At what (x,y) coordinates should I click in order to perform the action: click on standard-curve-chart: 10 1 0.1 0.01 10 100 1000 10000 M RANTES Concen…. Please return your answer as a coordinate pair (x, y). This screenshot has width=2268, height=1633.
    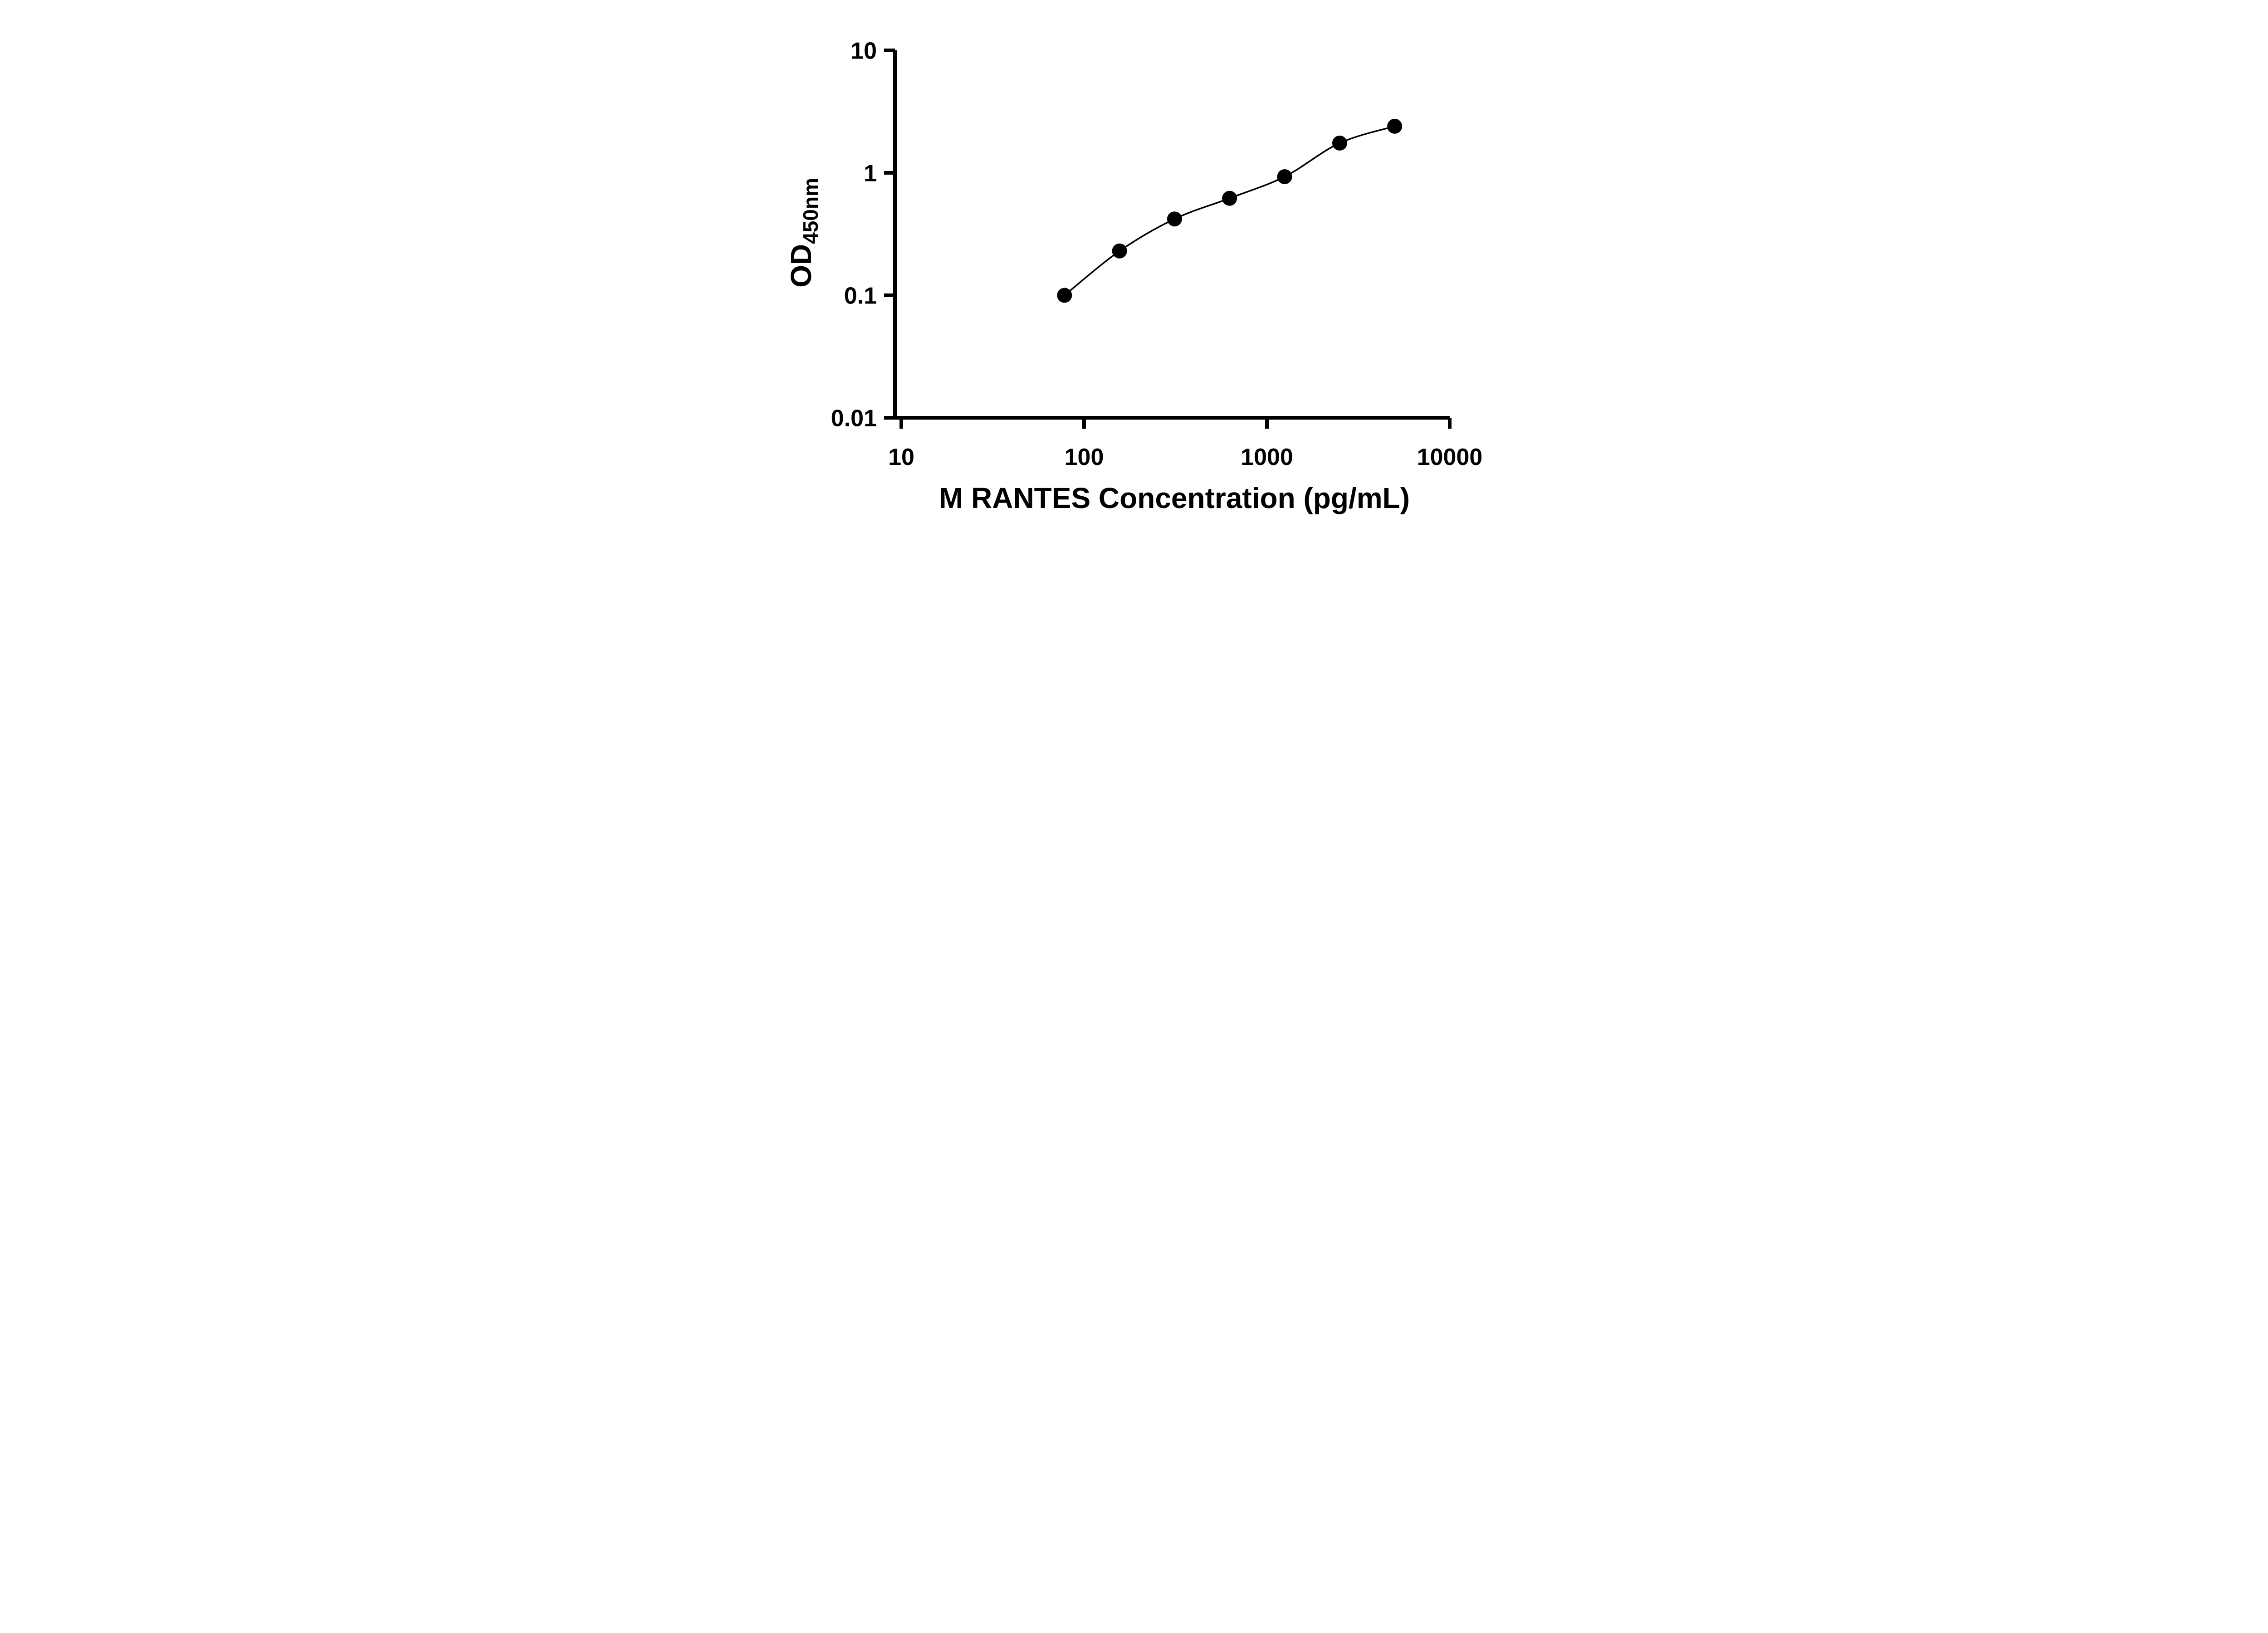
    Looking at the image, I should click on (1134, 272).